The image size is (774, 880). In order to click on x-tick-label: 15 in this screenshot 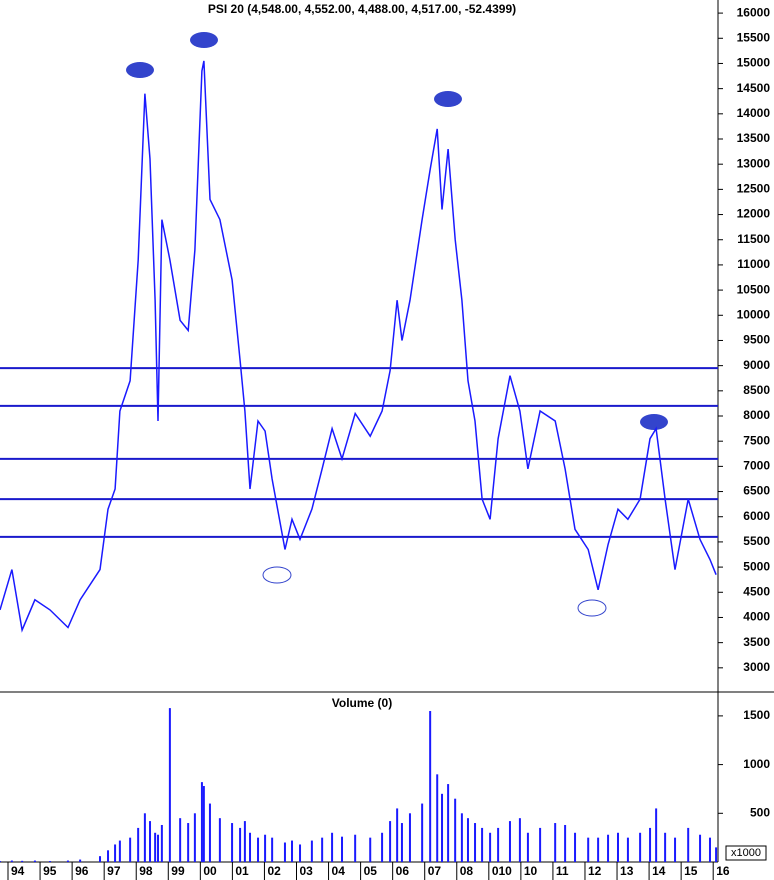, I will do `click(691, 871)`.